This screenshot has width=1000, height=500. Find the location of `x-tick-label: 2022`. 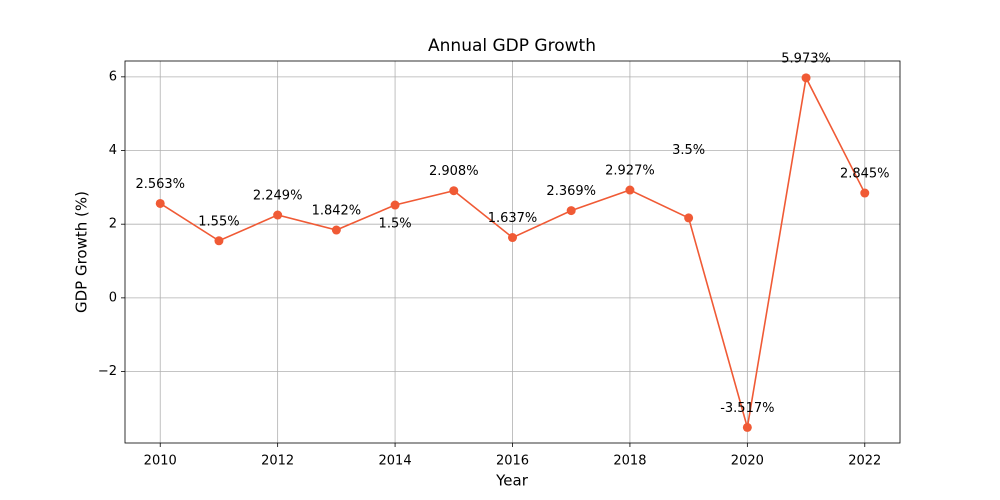

x-tick-label: 2022 is located at coordinates (864, 461).